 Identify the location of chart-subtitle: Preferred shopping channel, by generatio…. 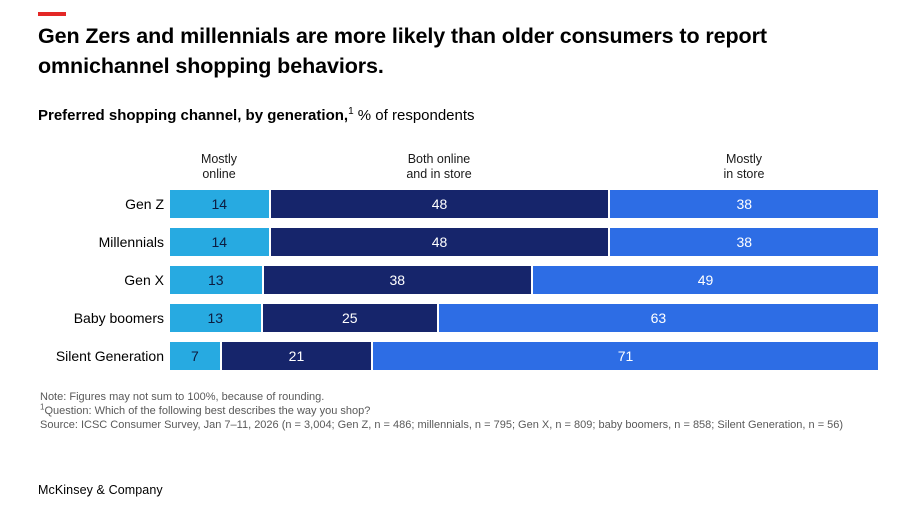
(256, 115).